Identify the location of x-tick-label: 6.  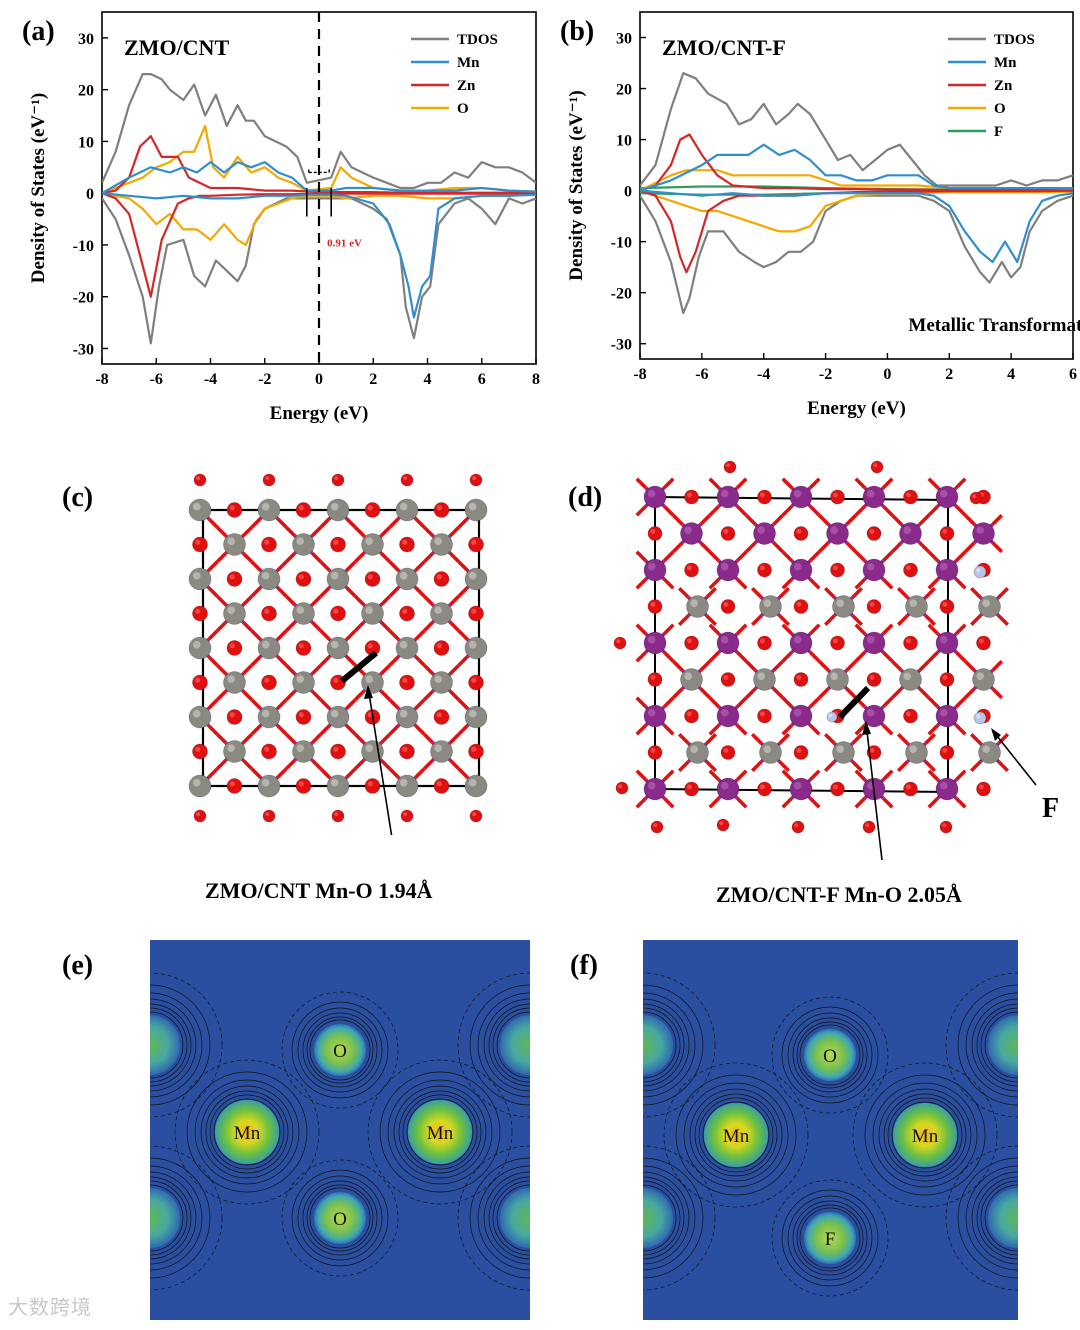
(482, 379).